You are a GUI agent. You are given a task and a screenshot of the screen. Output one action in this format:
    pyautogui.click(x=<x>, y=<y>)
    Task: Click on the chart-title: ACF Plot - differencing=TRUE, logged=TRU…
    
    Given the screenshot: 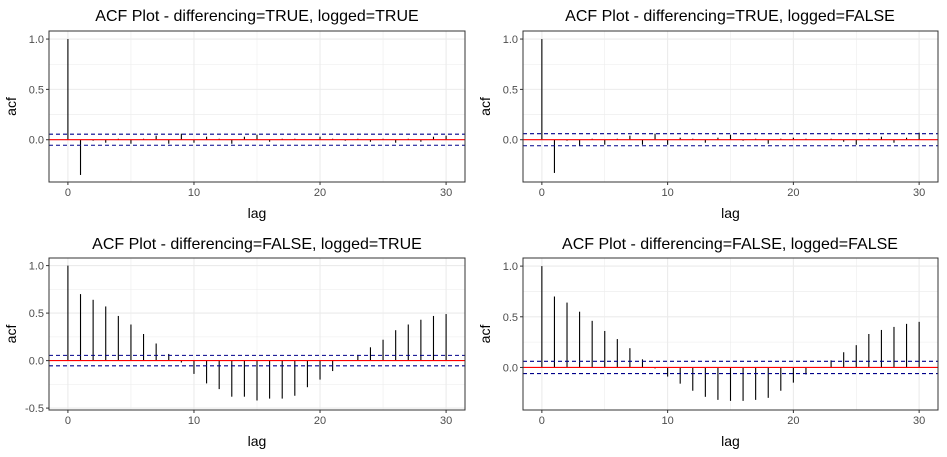 What is the action you would take?
    pyautogui.click(x=256, y=16)
    